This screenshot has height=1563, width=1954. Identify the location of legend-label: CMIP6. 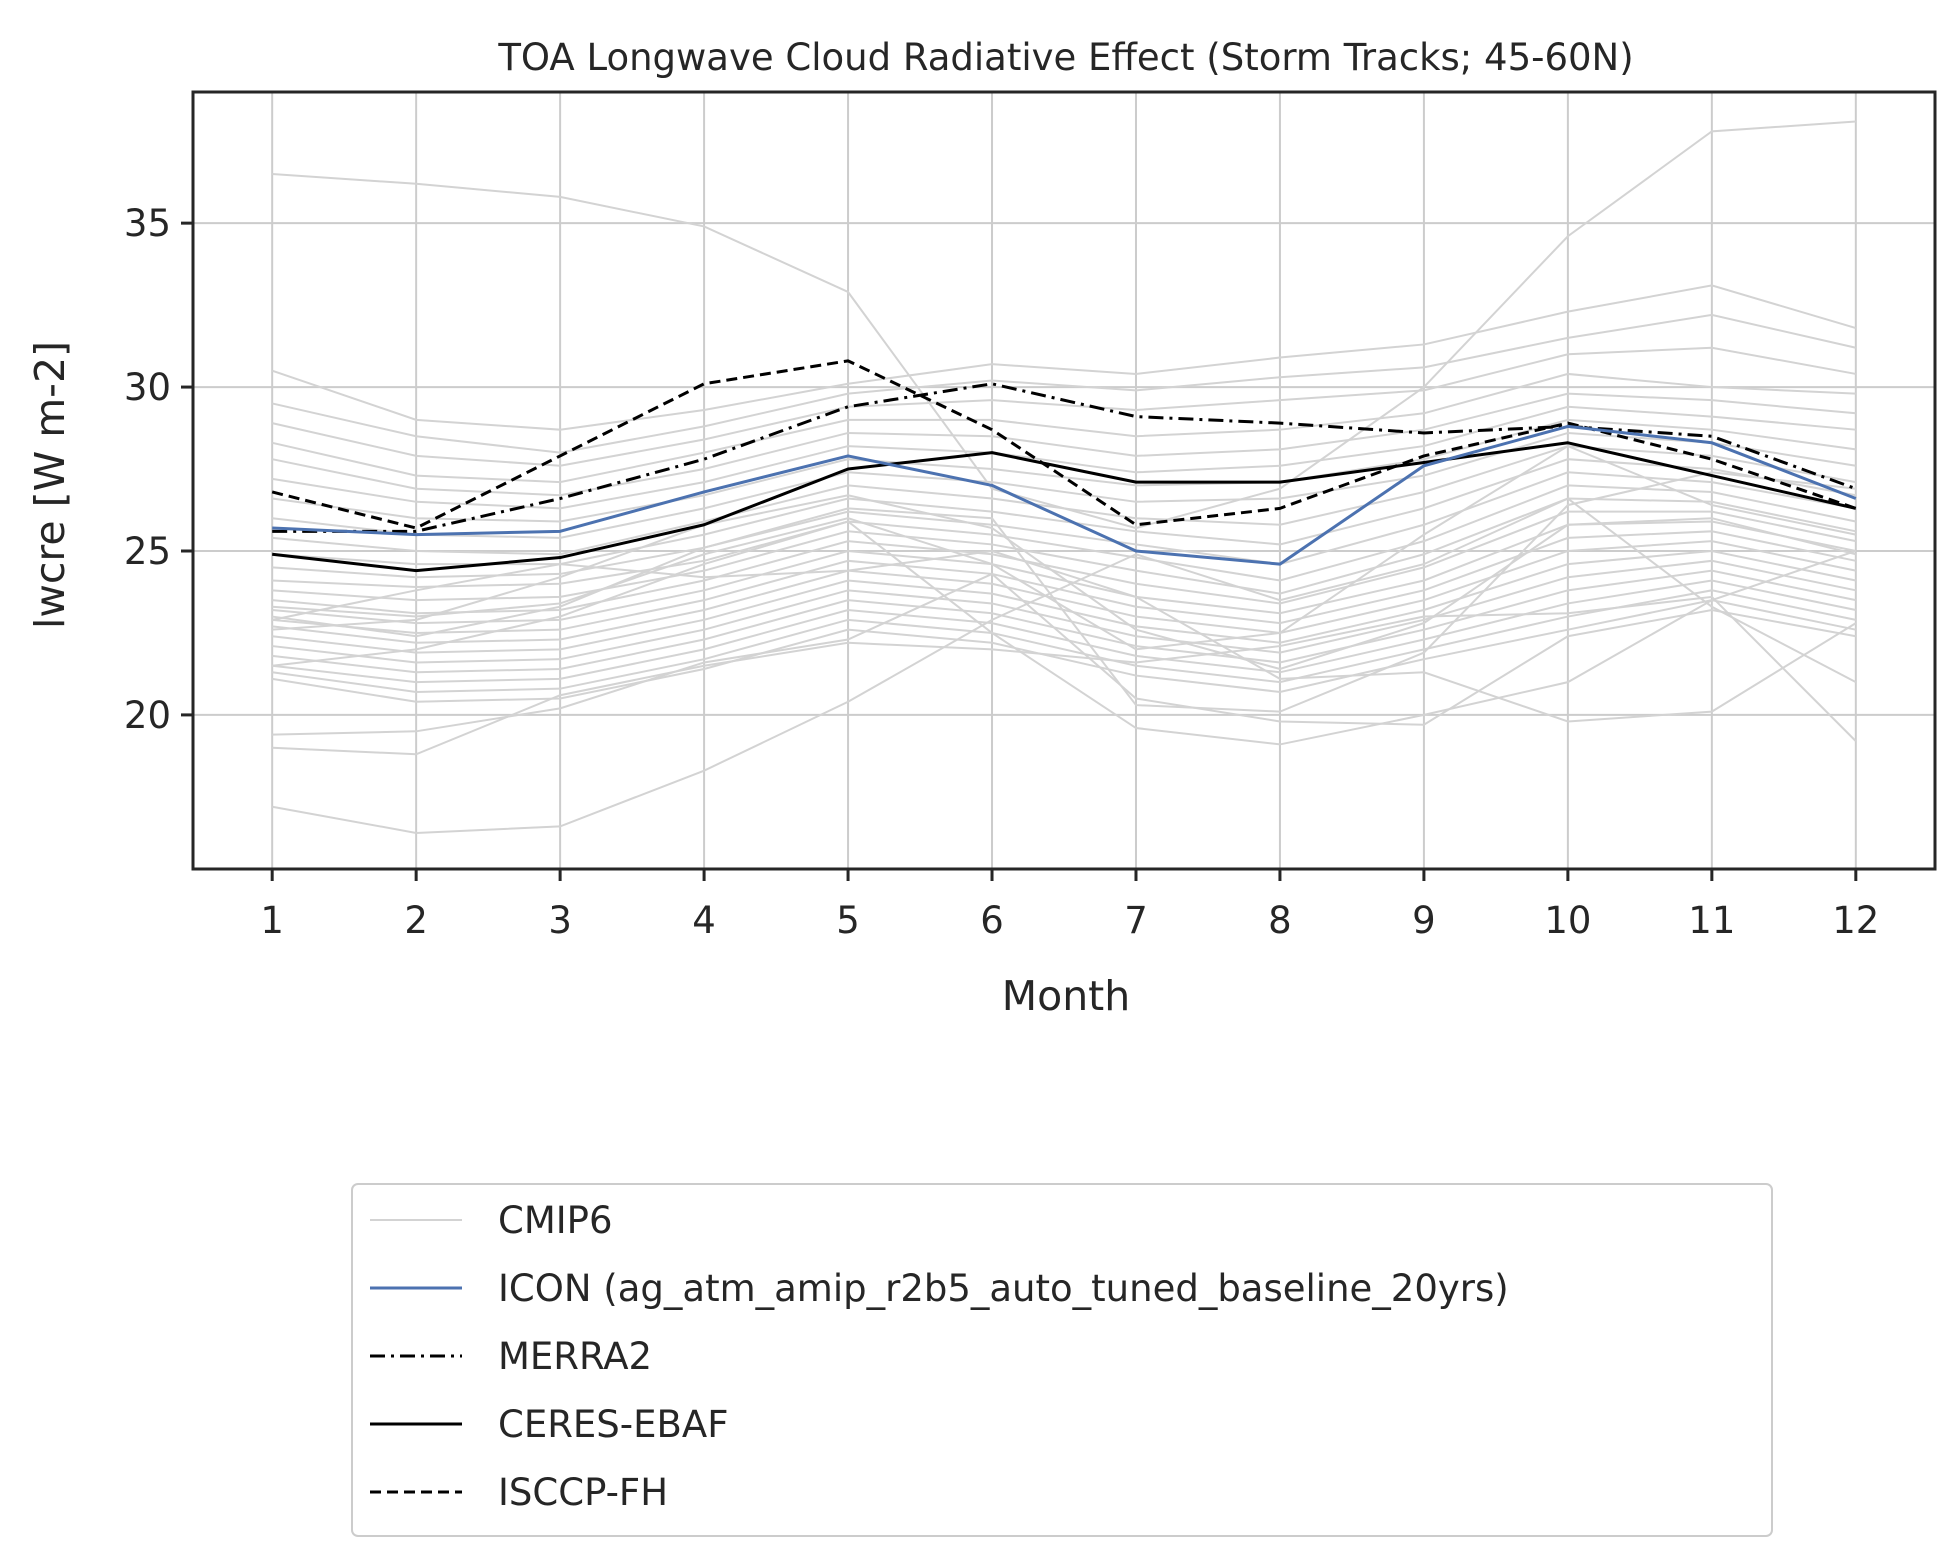
(555, 1220).